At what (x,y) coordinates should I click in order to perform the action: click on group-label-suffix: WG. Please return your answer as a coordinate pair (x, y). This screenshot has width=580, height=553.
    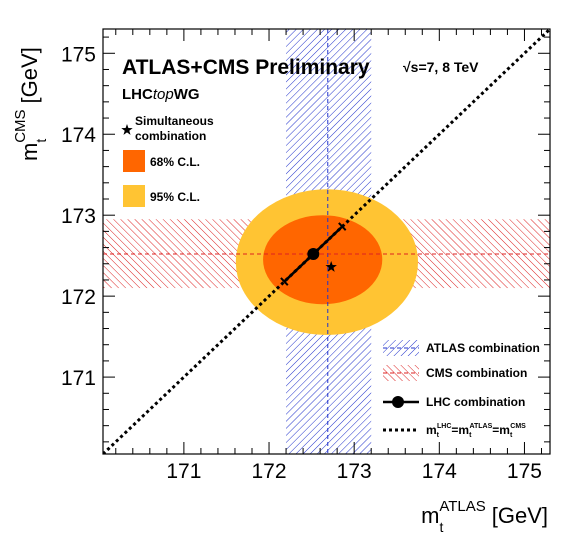
    Looking at the image, I should click on (187, 94).